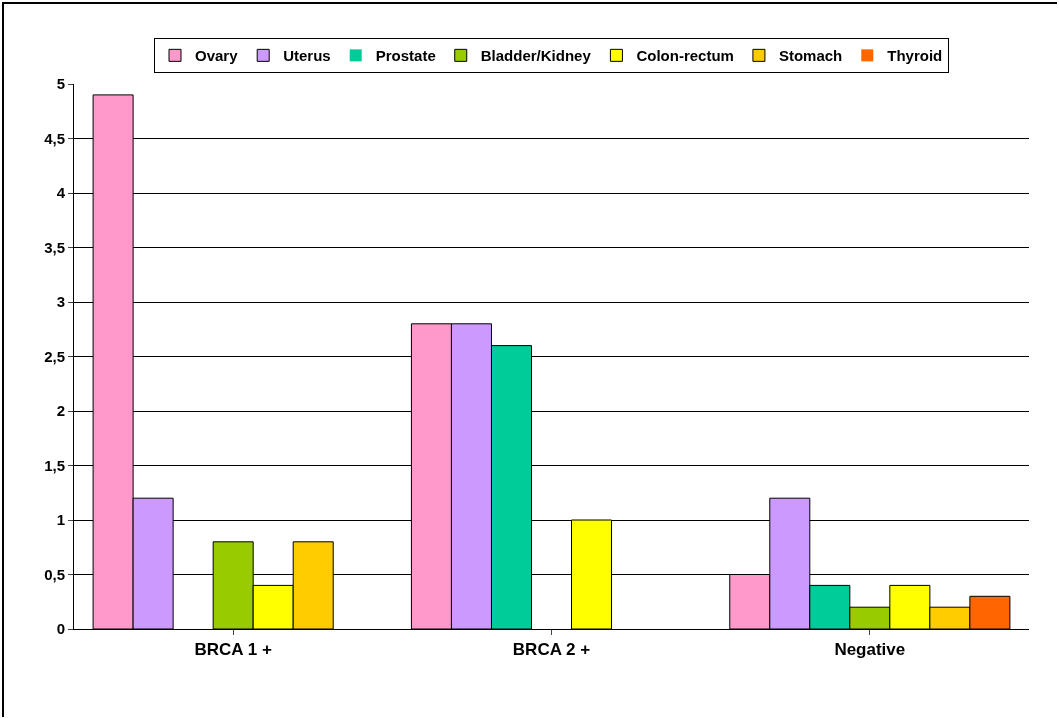 This screenshot has width=1059, height=719. What do you see at coordinates (536, 56) in the screenshot?
I see `legend-label: Bladder/Kidney` at bounding box center [536, 56].